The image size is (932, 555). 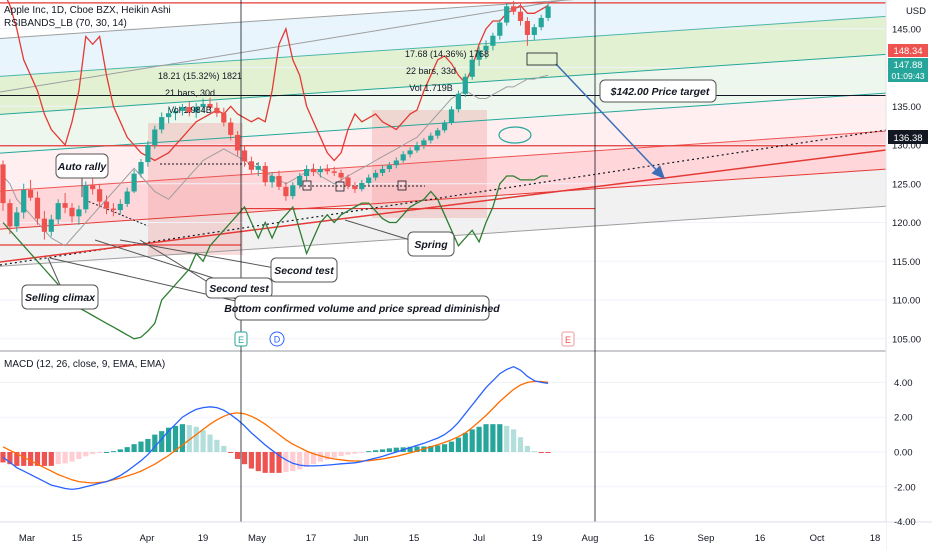 I want to click on label-price-target: $142.00 Price target, so click(x=658, y=91).